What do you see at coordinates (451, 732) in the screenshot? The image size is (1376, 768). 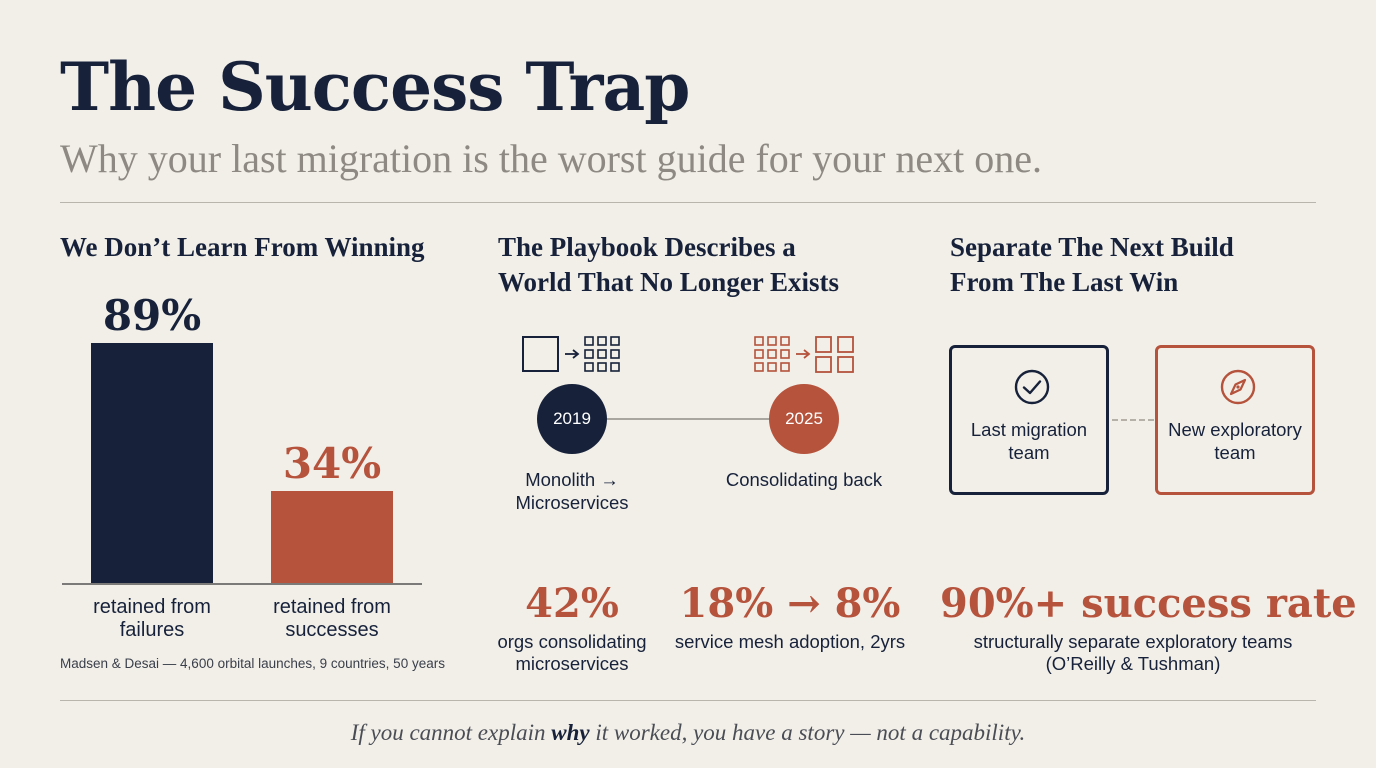 I see `quote-text: If you cannot explain` at bounding box center [451, 732].